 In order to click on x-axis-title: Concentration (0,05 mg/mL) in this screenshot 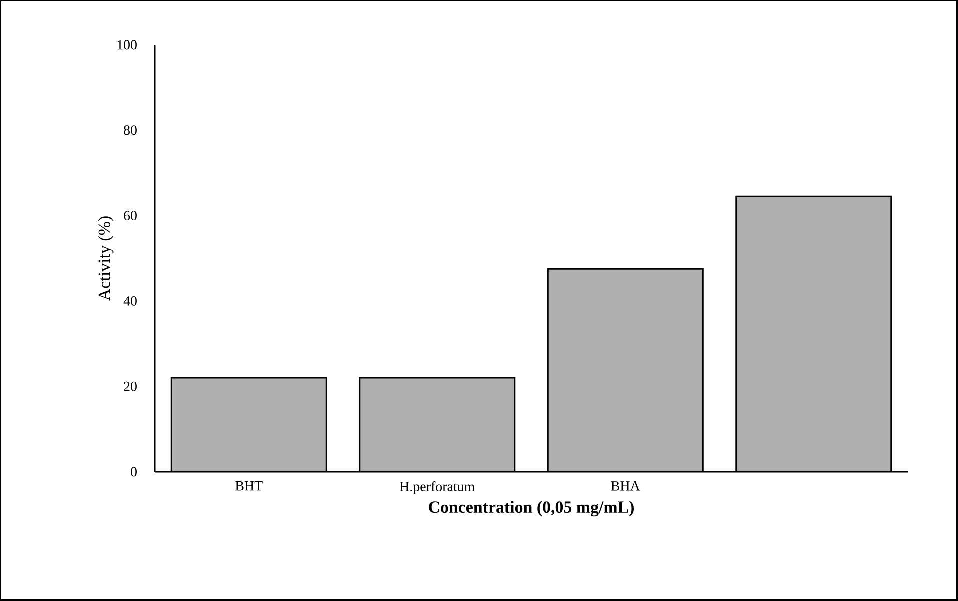, I will do `click(531, 509)`.